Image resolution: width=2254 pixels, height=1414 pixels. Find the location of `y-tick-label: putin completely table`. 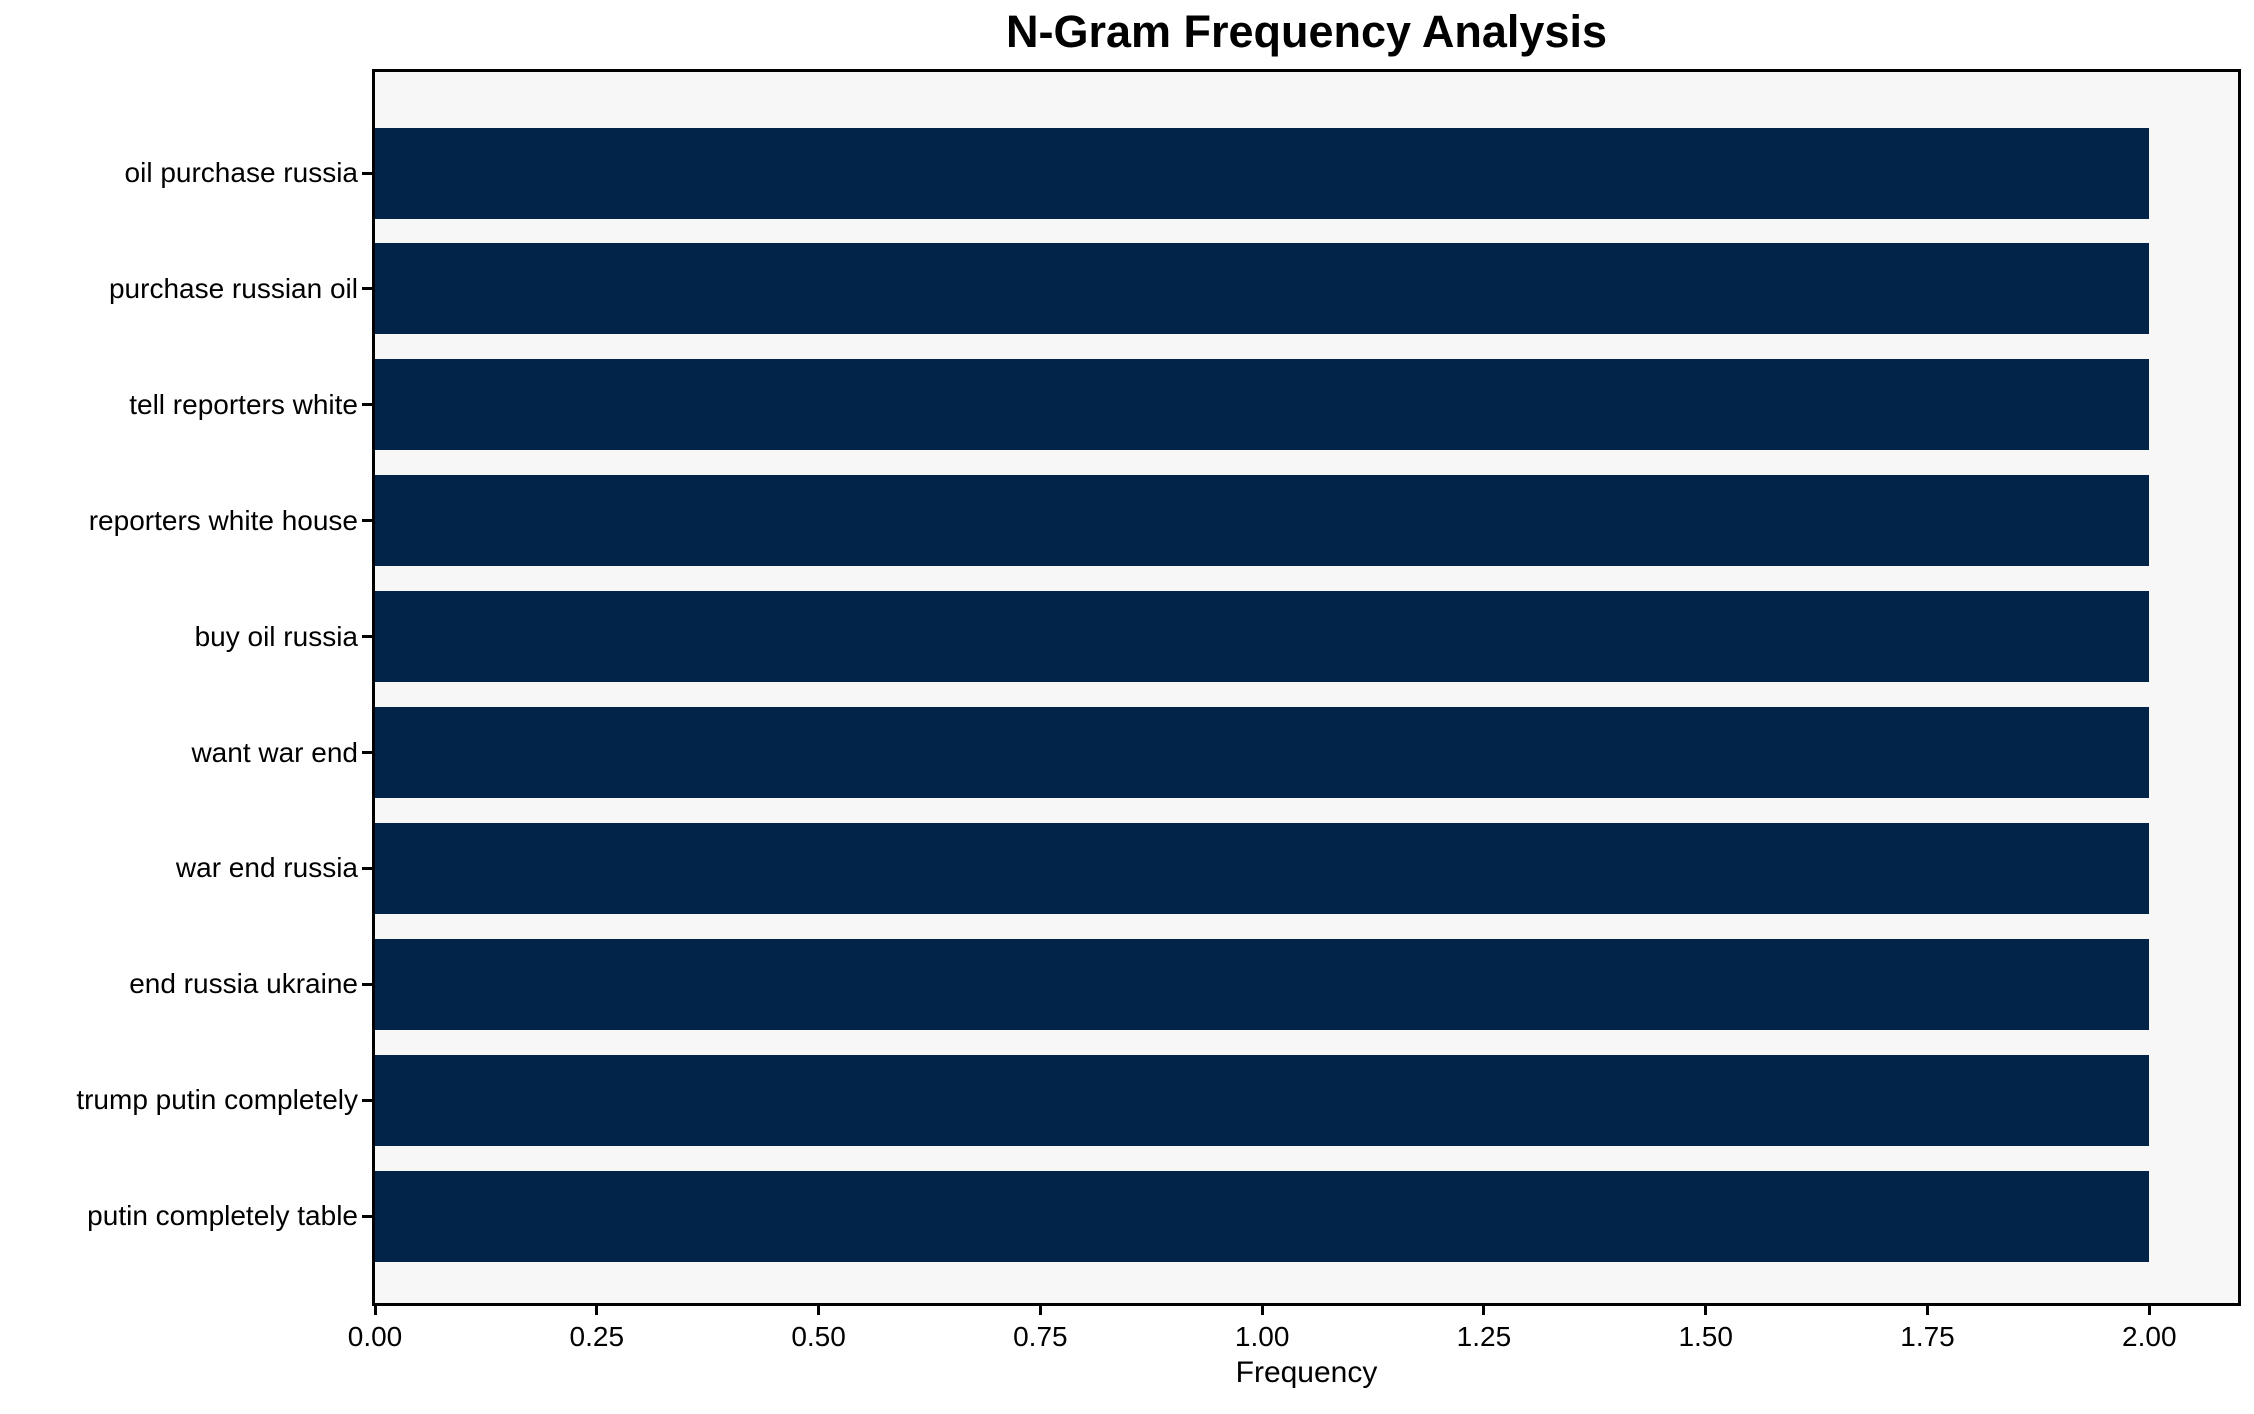

y-tick-label: putin completely table is located at coordinates (222, 1216).